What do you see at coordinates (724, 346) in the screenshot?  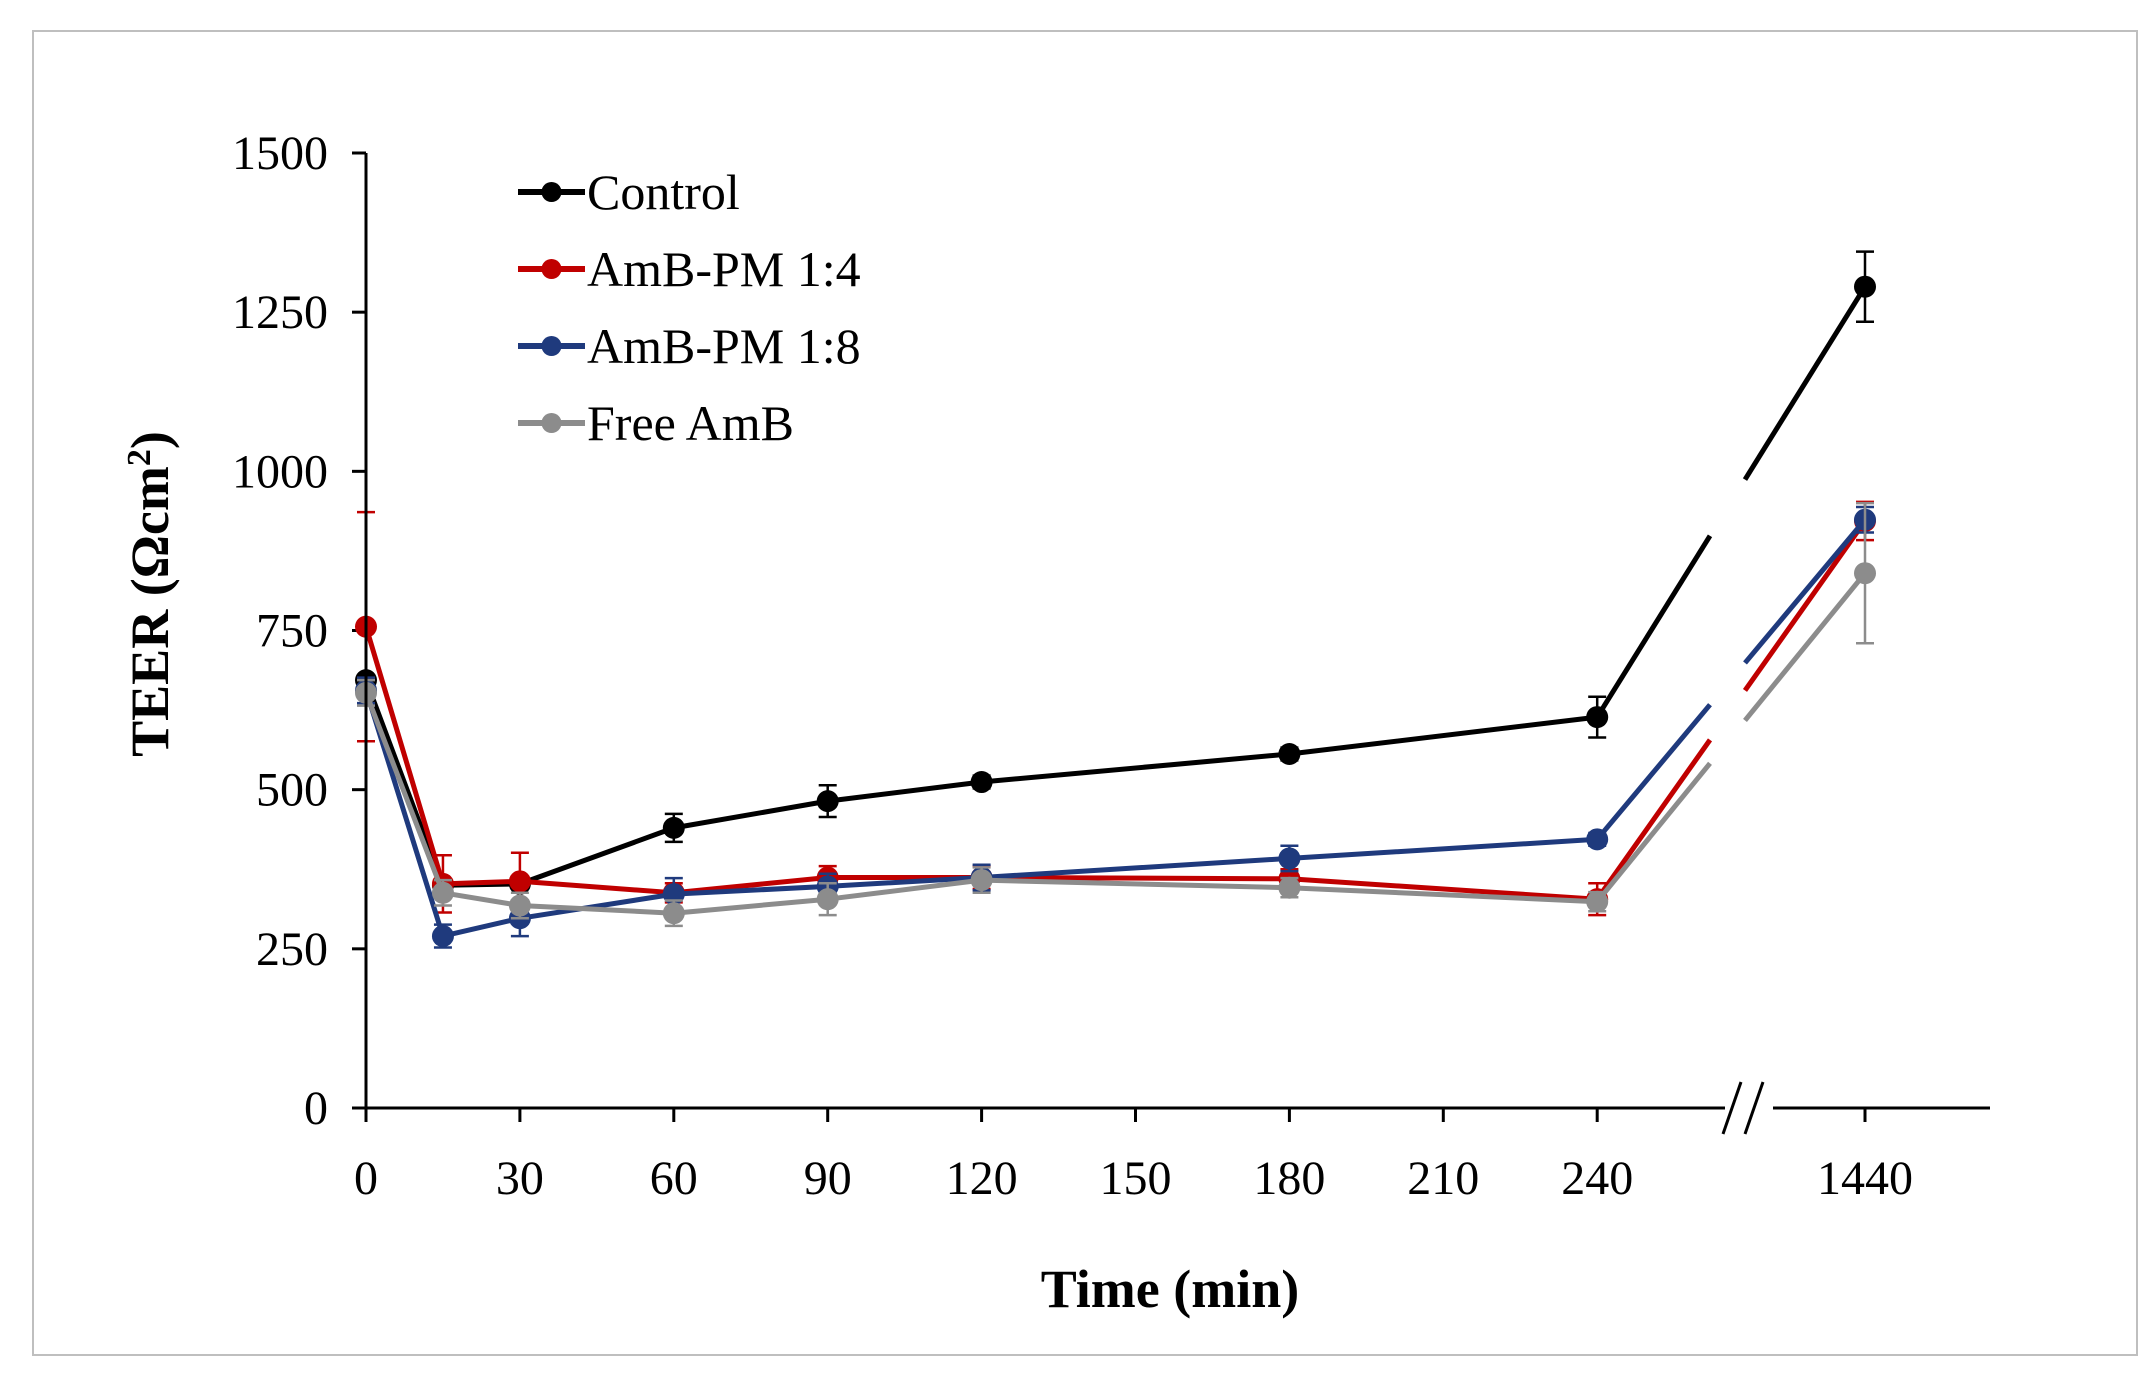 I see `legend-label: AmB-PM 1:8` at bounding box center [724, 346].